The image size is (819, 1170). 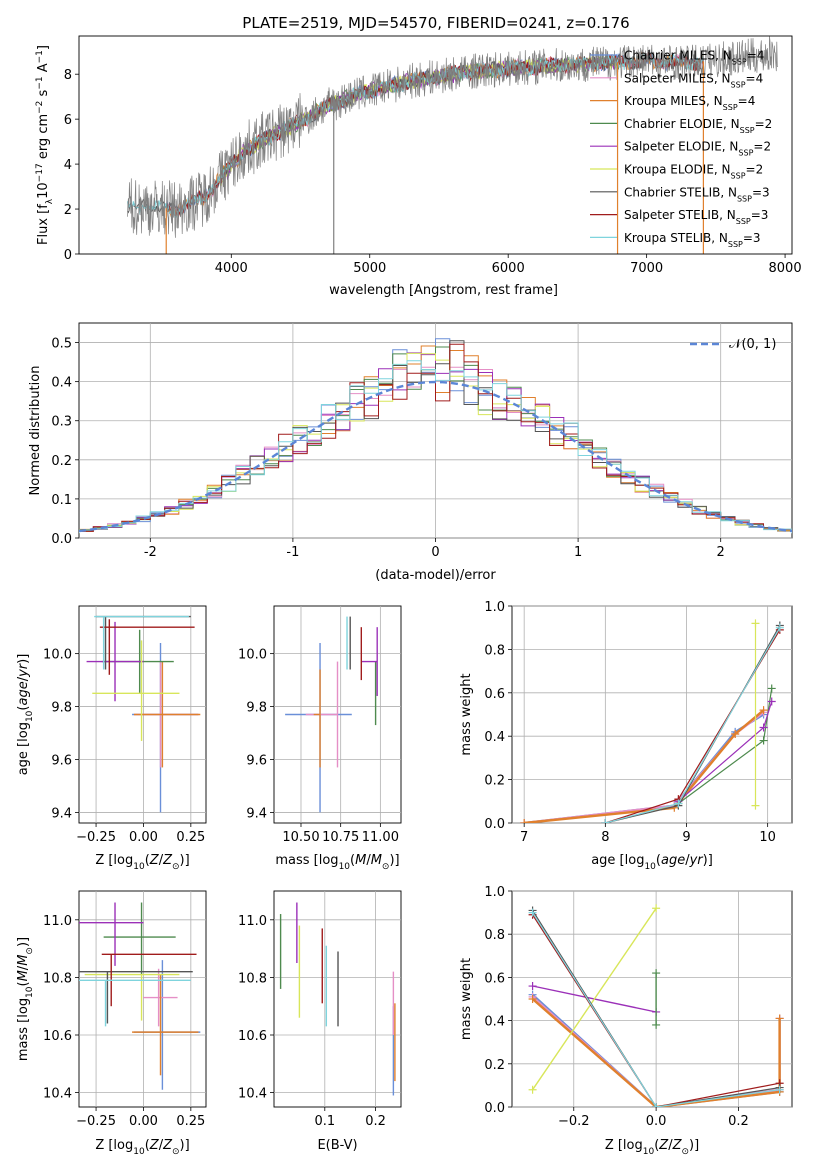 I want to click on legend-entry: Salpeter ELODIE, NSSP=2, so click(x=697, y=149).